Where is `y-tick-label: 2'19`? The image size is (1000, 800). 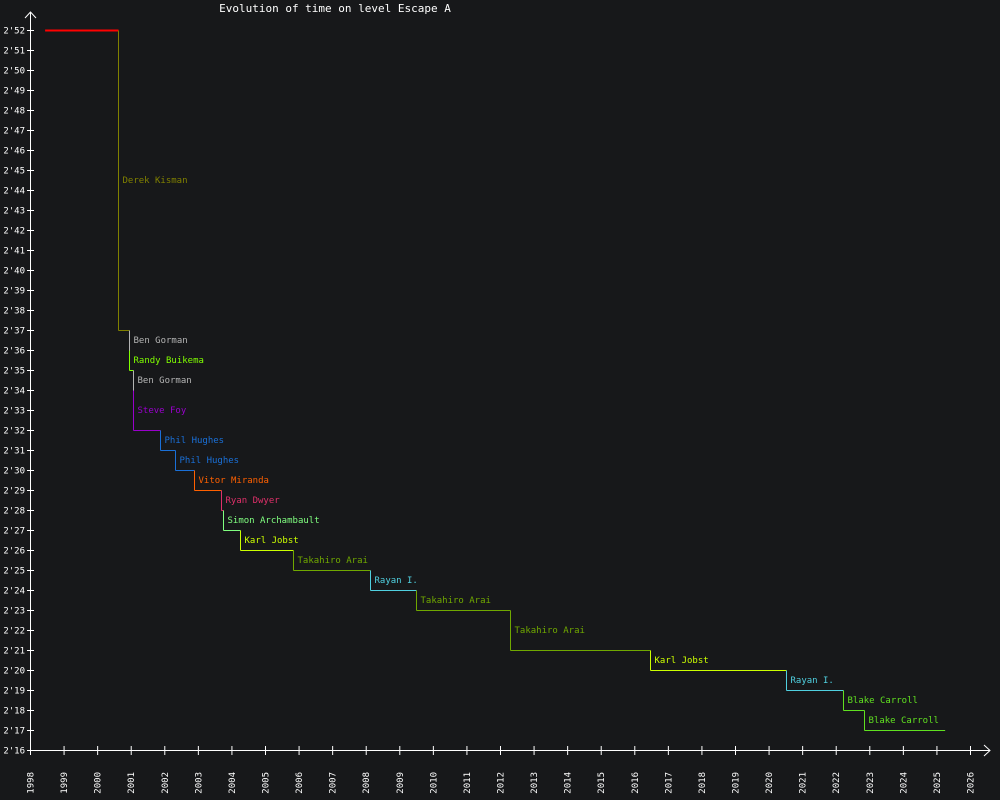 y-tick-label: 2'19 is located at coordinates (14, 692).